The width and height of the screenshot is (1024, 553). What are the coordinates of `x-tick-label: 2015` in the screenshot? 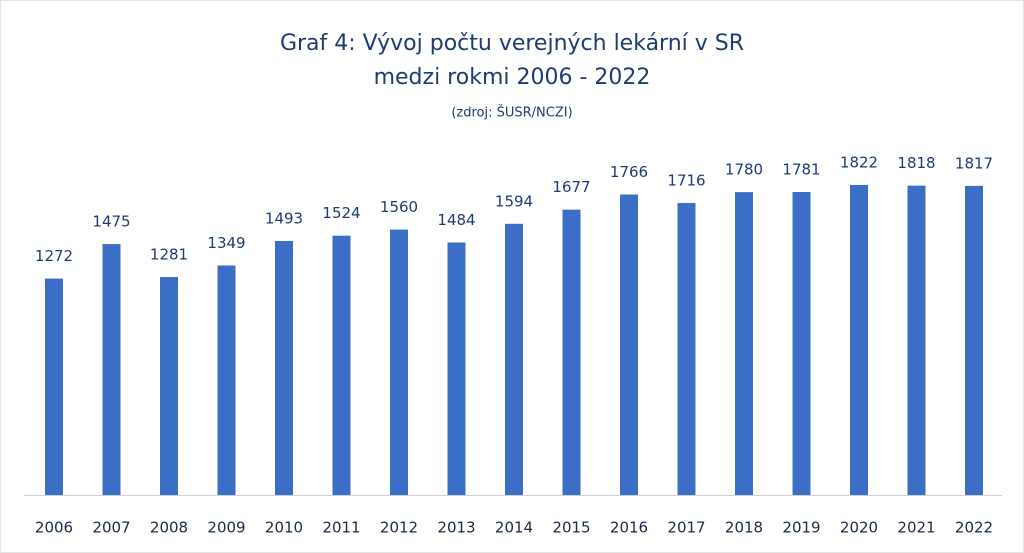 It's located at (571, 528).